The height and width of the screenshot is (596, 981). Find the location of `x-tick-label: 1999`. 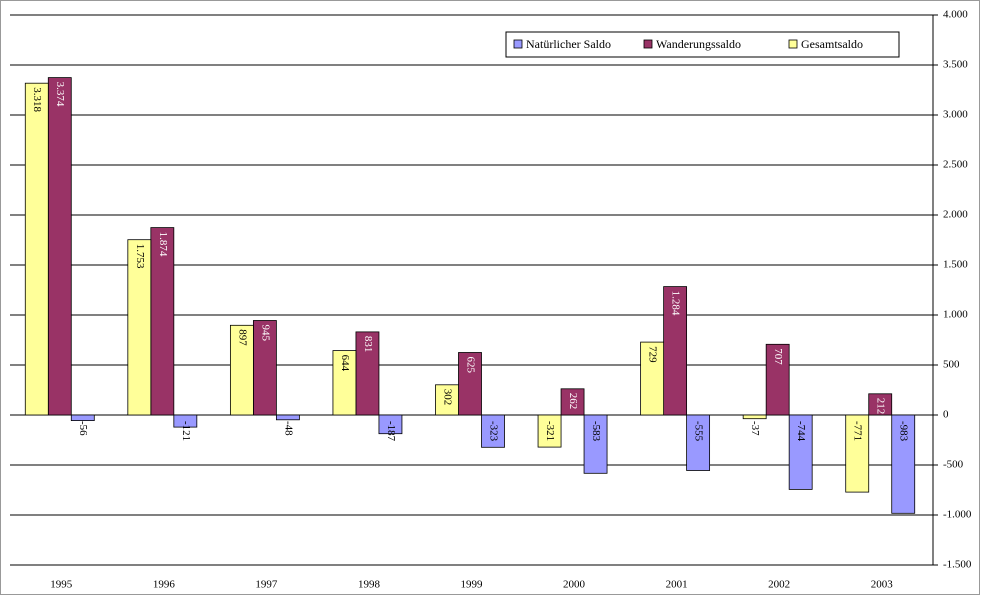

x-tick-label: 1999 is located at coordinates (472, 585).